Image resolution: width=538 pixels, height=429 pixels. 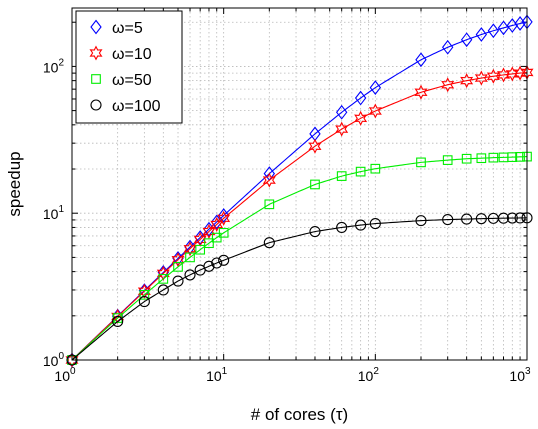 I want to click on x-tick-label: 10², so click(x=369, y=375).